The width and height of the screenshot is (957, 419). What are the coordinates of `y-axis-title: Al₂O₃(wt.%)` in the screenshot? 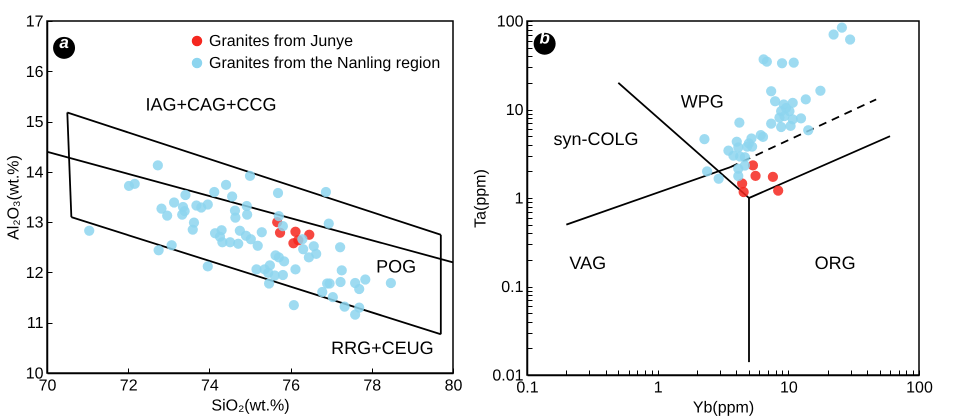 It's located at (14, 197).